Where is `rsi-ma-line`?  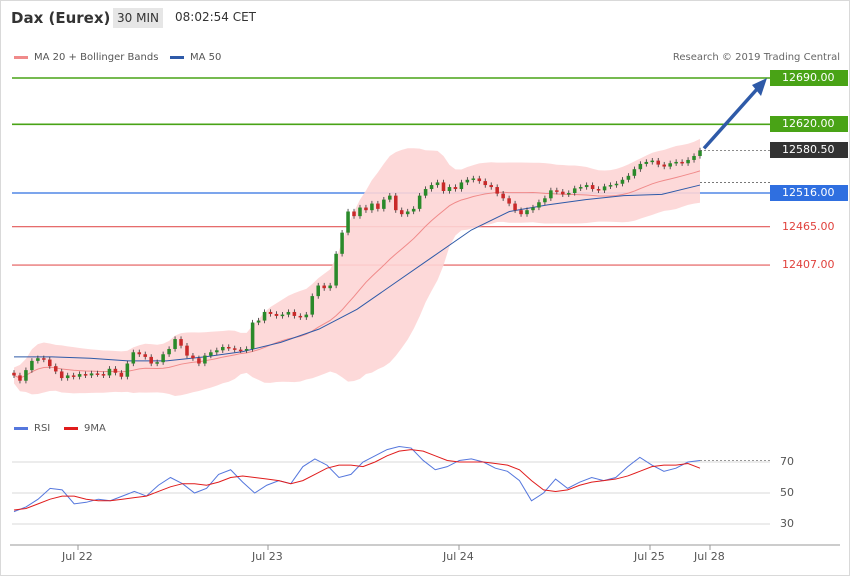
rsi-ma-line is located at coordinates (357, 480).